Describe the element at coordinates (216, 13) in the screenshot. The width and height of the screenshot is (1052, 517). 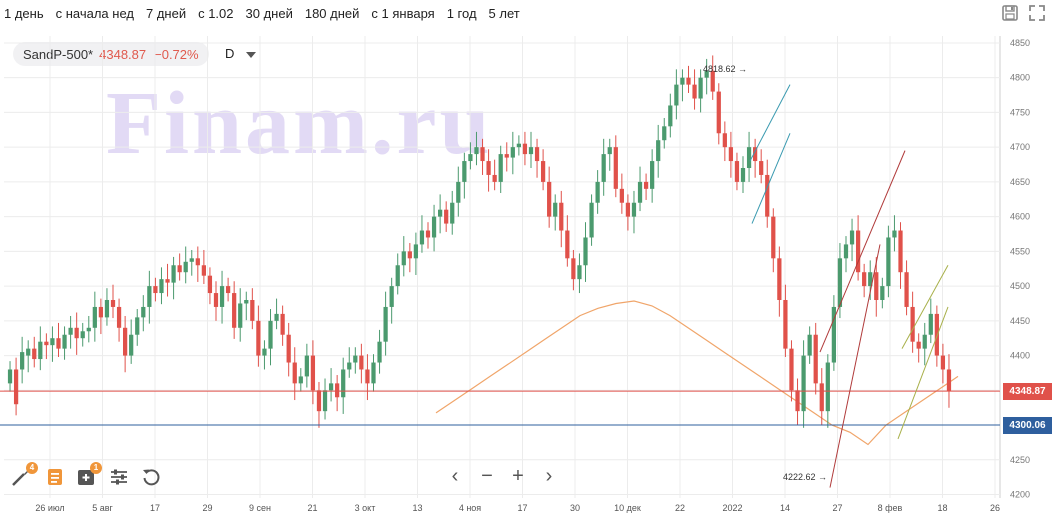
I see `period-since-0102: с 1.02` at that location.